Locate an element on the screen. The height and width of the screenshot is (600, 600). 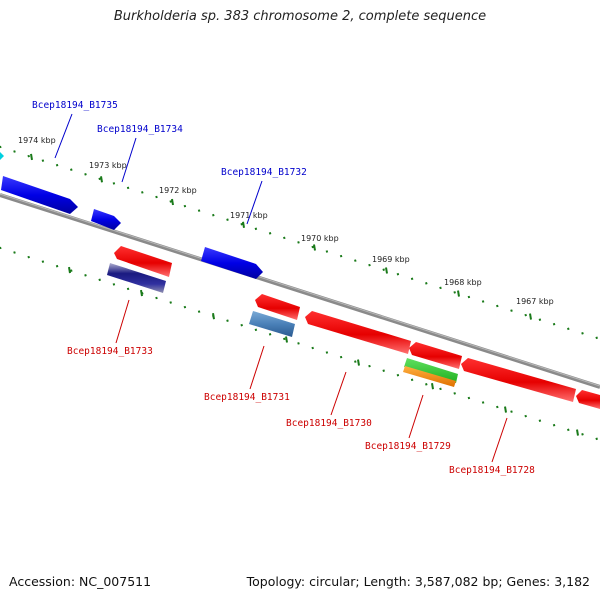
gene-Bcep18194_B1728 is located at coordinates (518, 380).